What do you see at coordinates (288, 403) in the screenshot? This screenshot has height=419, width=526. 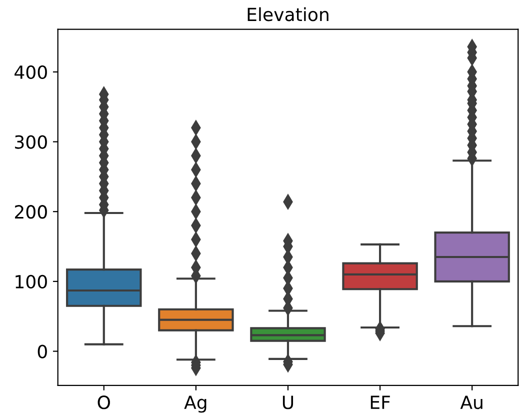 I see `x-tick-label: U` at bounding box center [288, 403].